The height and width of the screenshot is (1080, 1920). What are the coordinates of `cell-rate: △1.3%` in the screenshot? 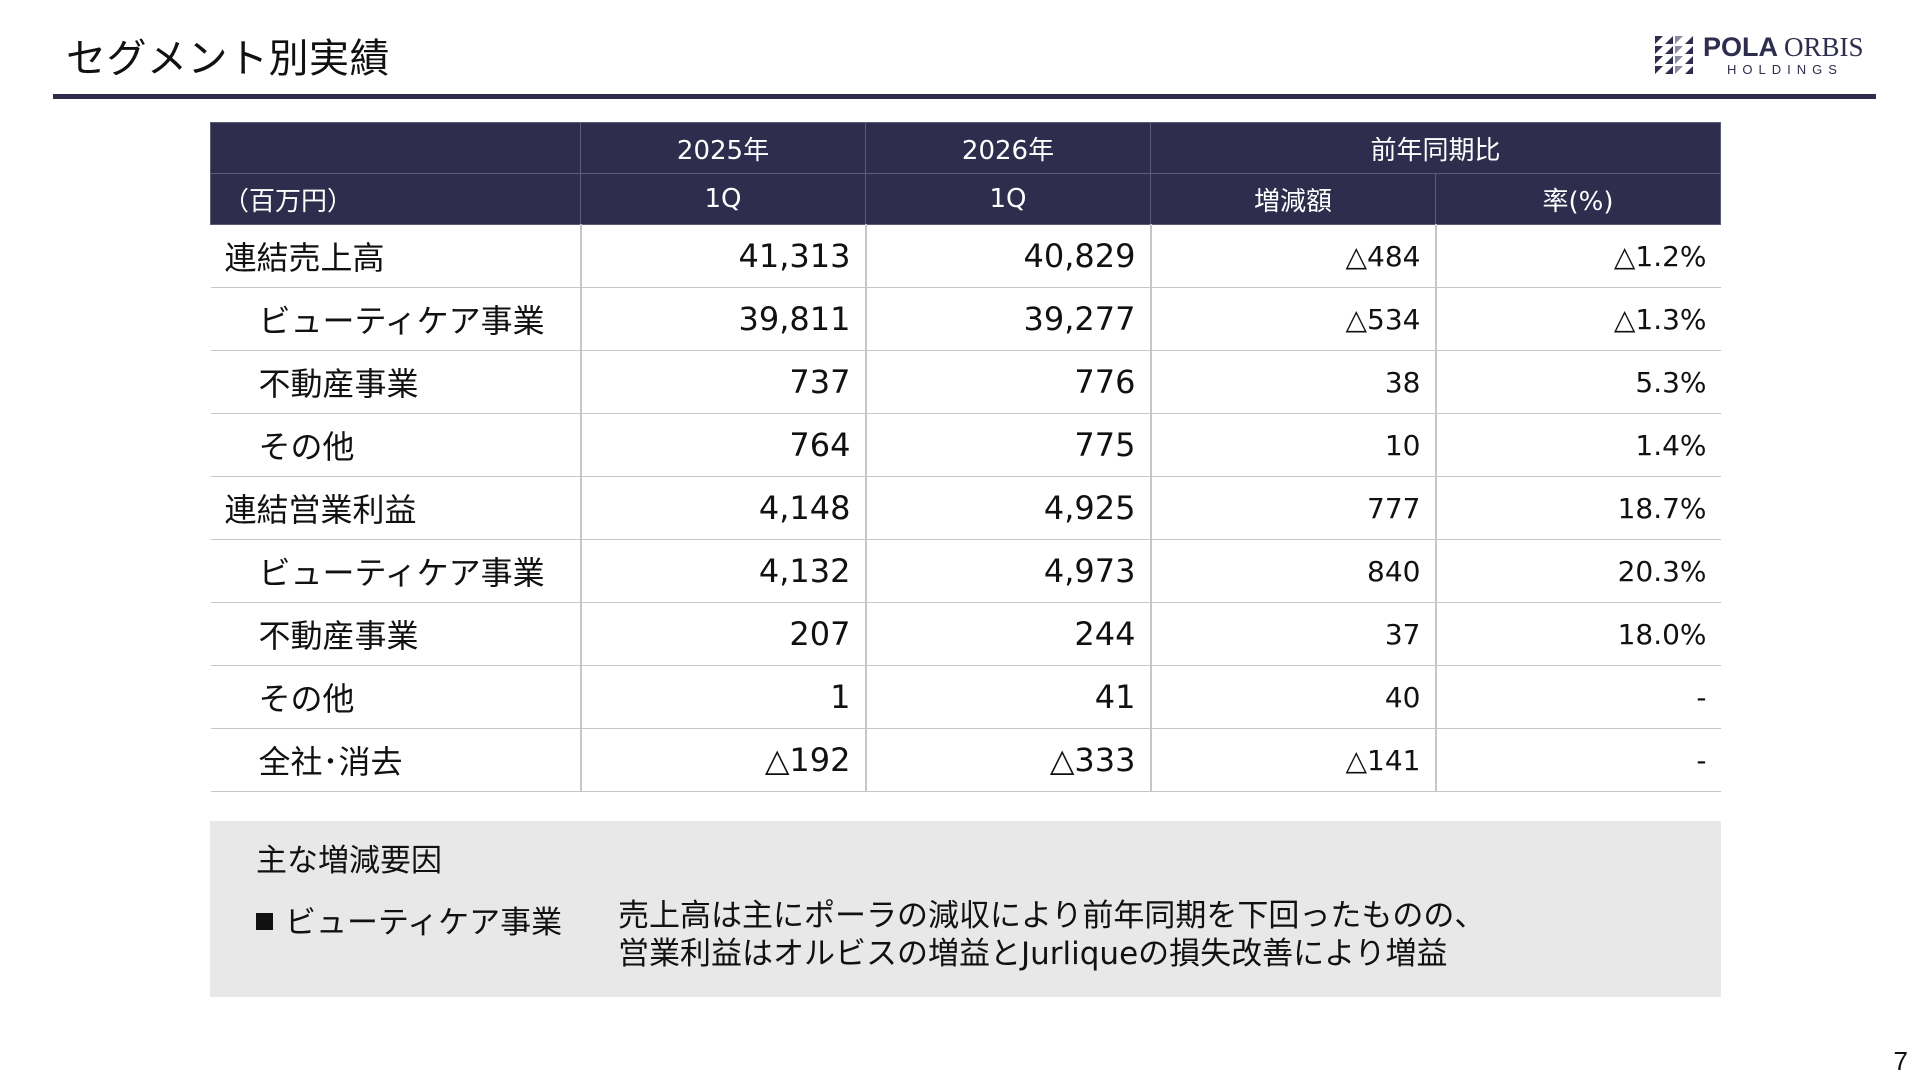 It's located at (1577, 319).